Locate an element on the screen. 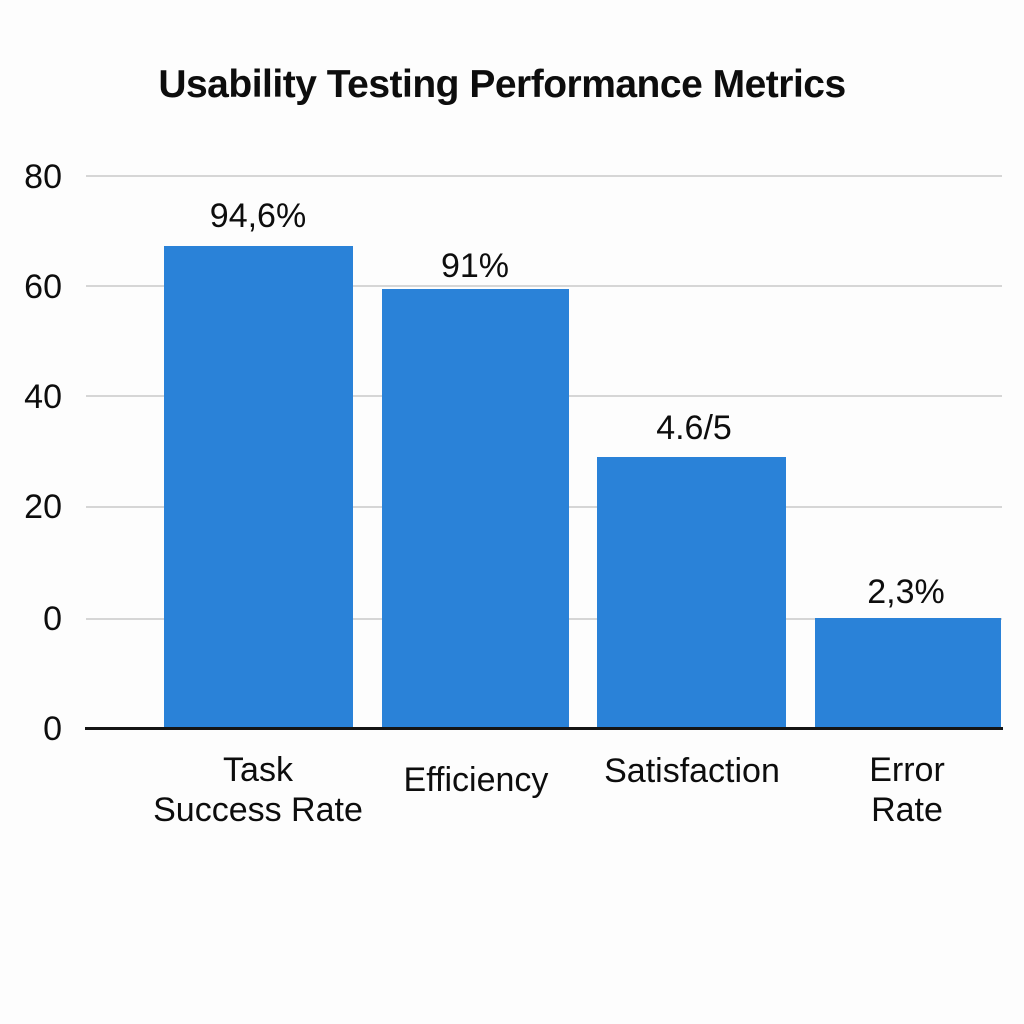  category-label-efficiency: Efficiency is located at coordinates (476, 780).